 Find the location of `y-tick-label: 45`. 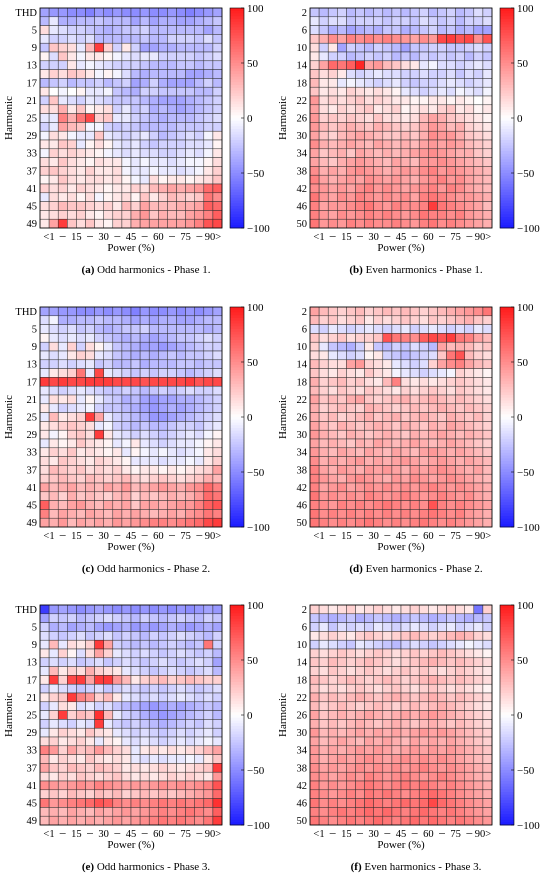

y-tick-label: 45 is located at coordinates (32, 207).